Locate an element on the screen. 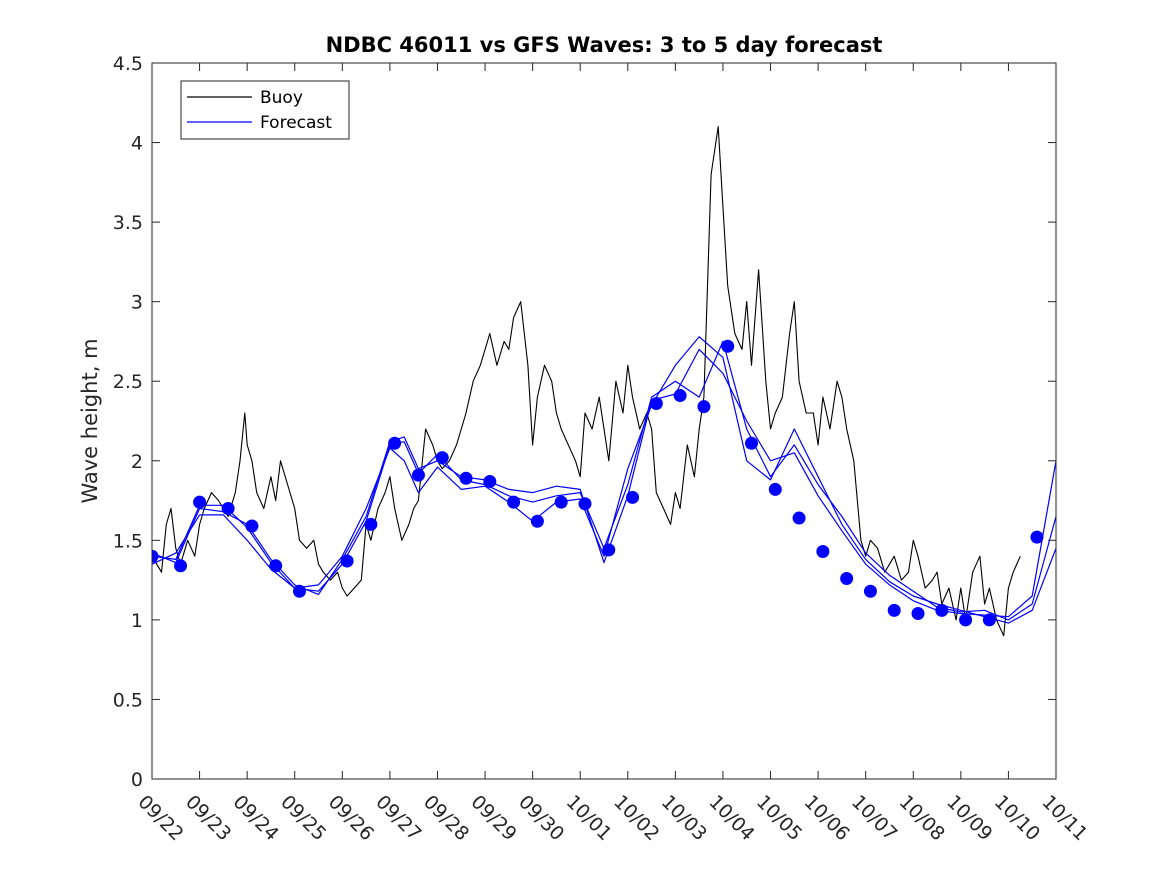 This screenshot has width=1167, height=875. x-tick-label: 10/01 is located at coordinates (589, 818).